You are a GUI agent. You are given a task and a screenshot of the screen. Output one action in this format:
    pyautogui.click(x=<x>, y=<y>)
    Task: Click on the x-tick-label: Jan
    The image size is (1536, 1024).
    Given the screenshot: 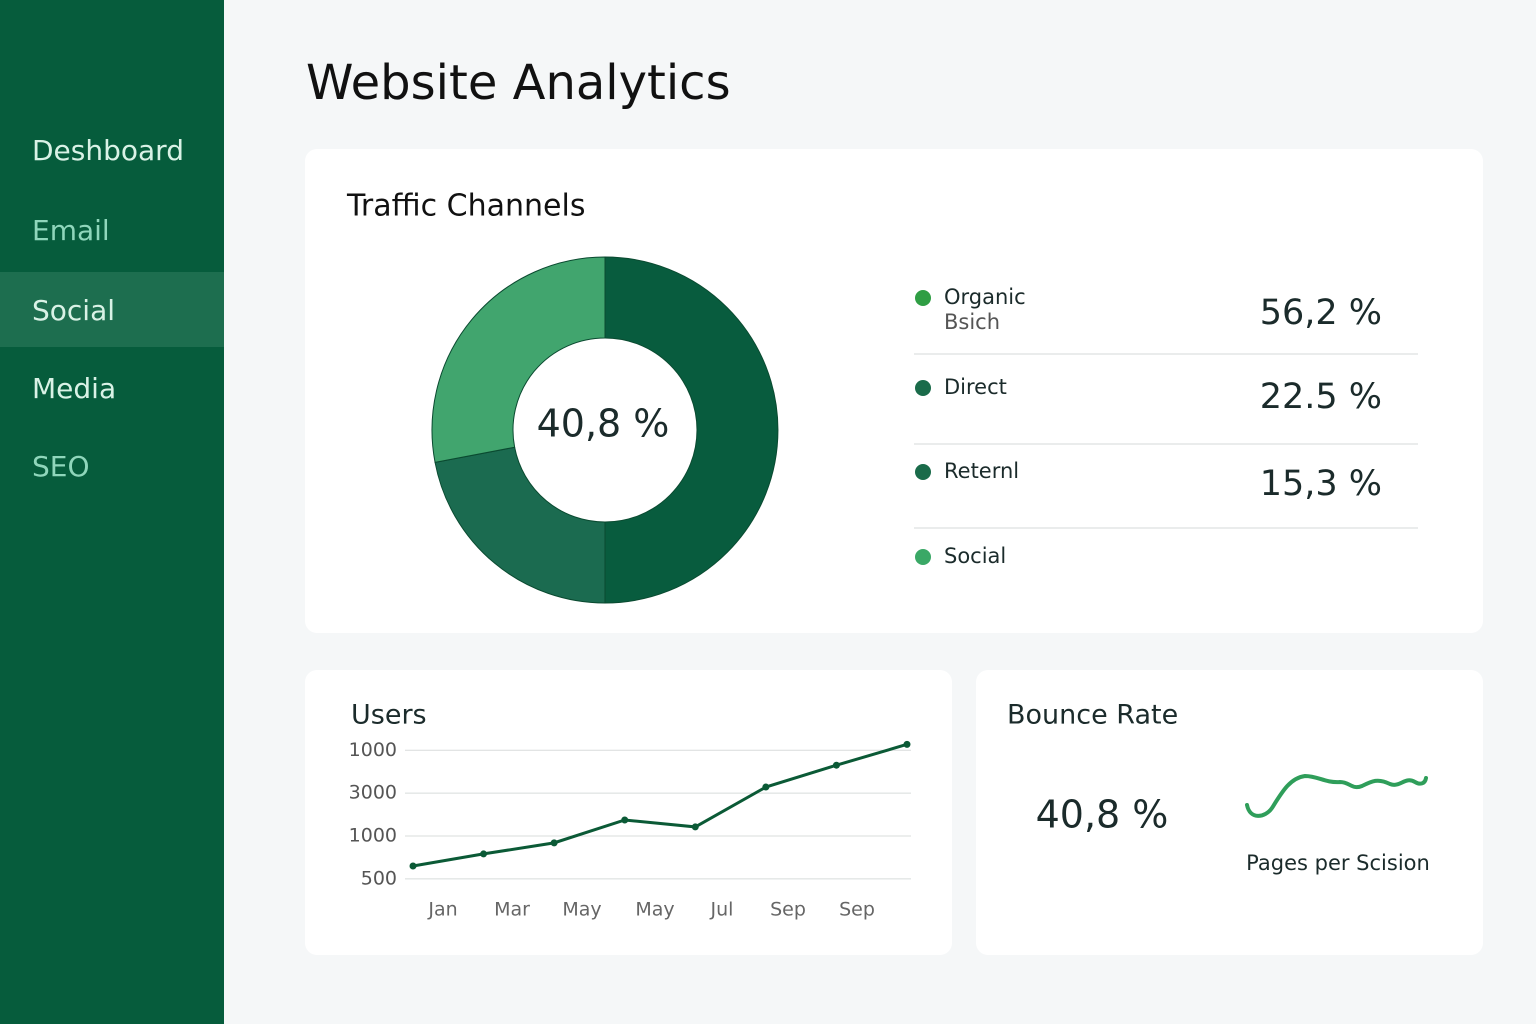 What is the action you would take?
    pyautogui.click(x=442, y=910)
    